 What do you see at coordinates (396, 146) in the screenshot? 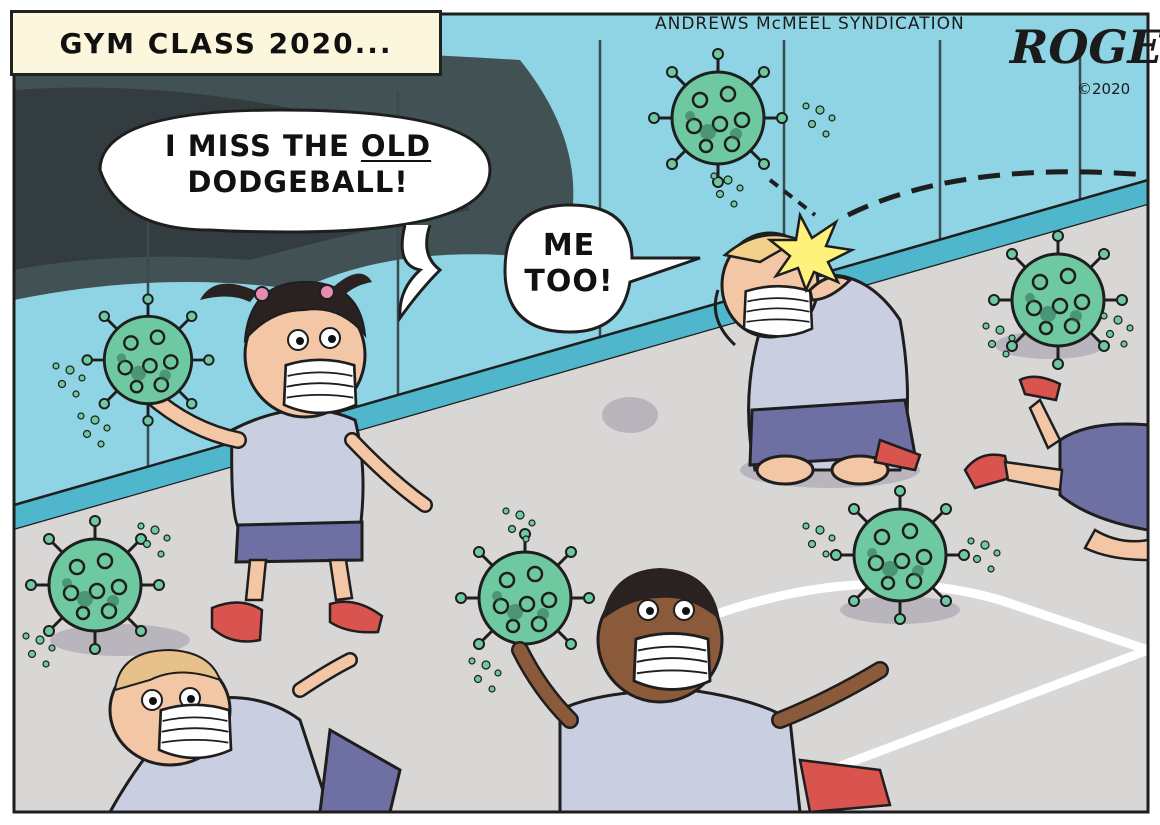
I see `girl-speech-old: OLD` at bounding box center [396, 146].